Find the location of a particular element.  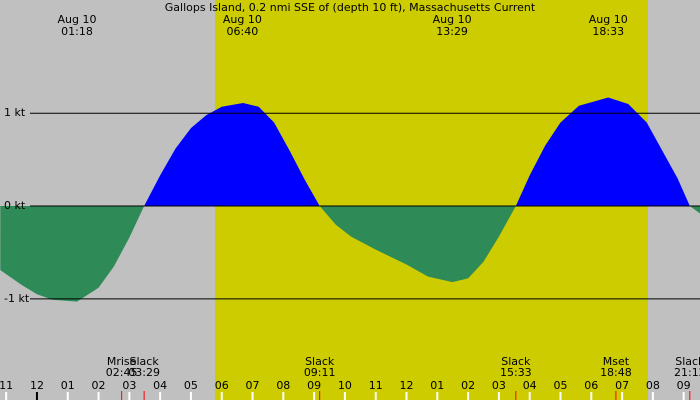

event-time: 15:33 is located at coordinates (516, 372).